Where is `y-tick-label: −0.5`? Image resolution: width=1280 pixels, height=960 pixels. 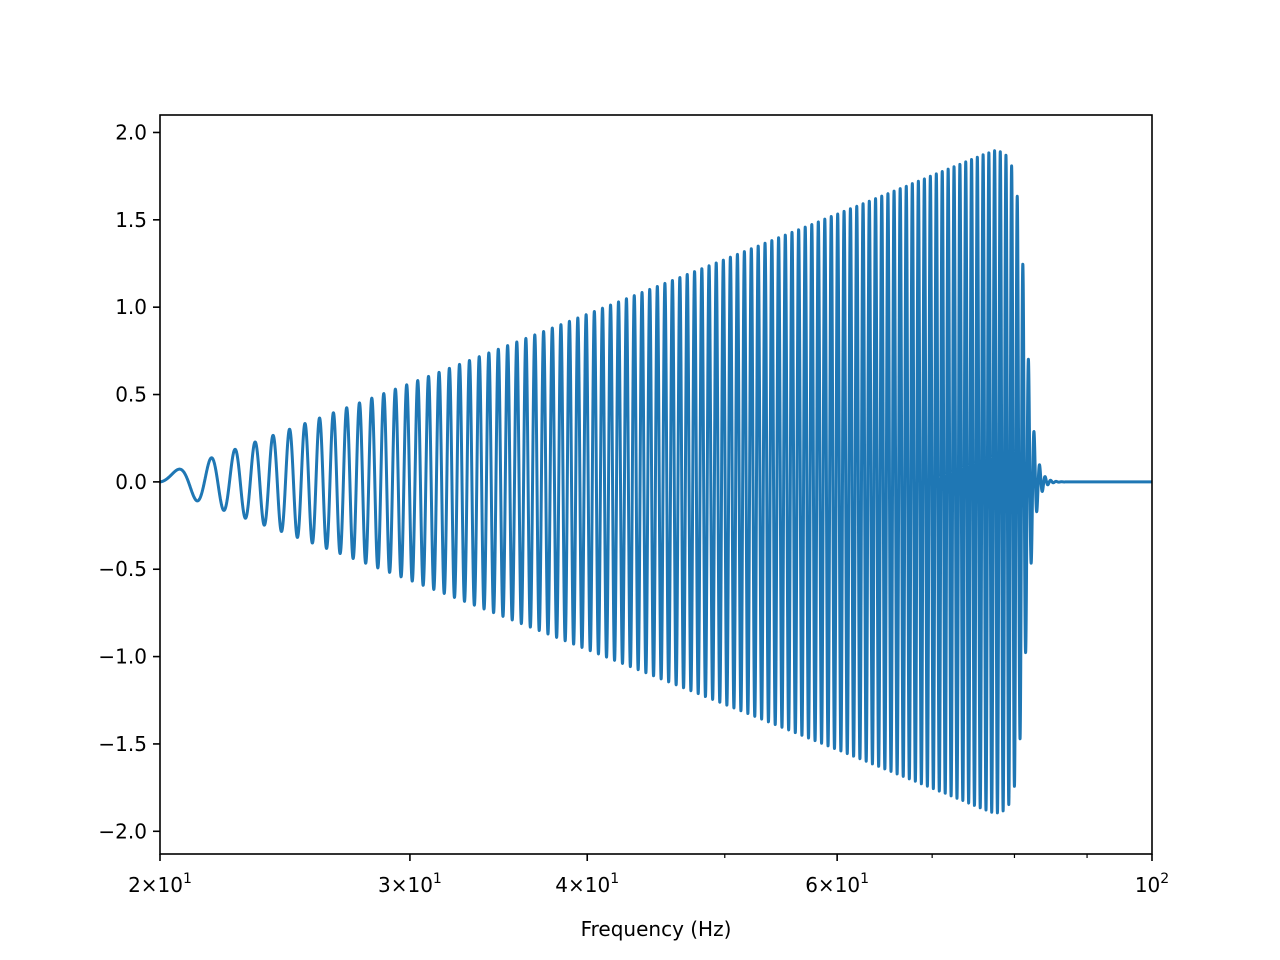
y-tick-label: −0.5 is located at coordinates (122, 569).